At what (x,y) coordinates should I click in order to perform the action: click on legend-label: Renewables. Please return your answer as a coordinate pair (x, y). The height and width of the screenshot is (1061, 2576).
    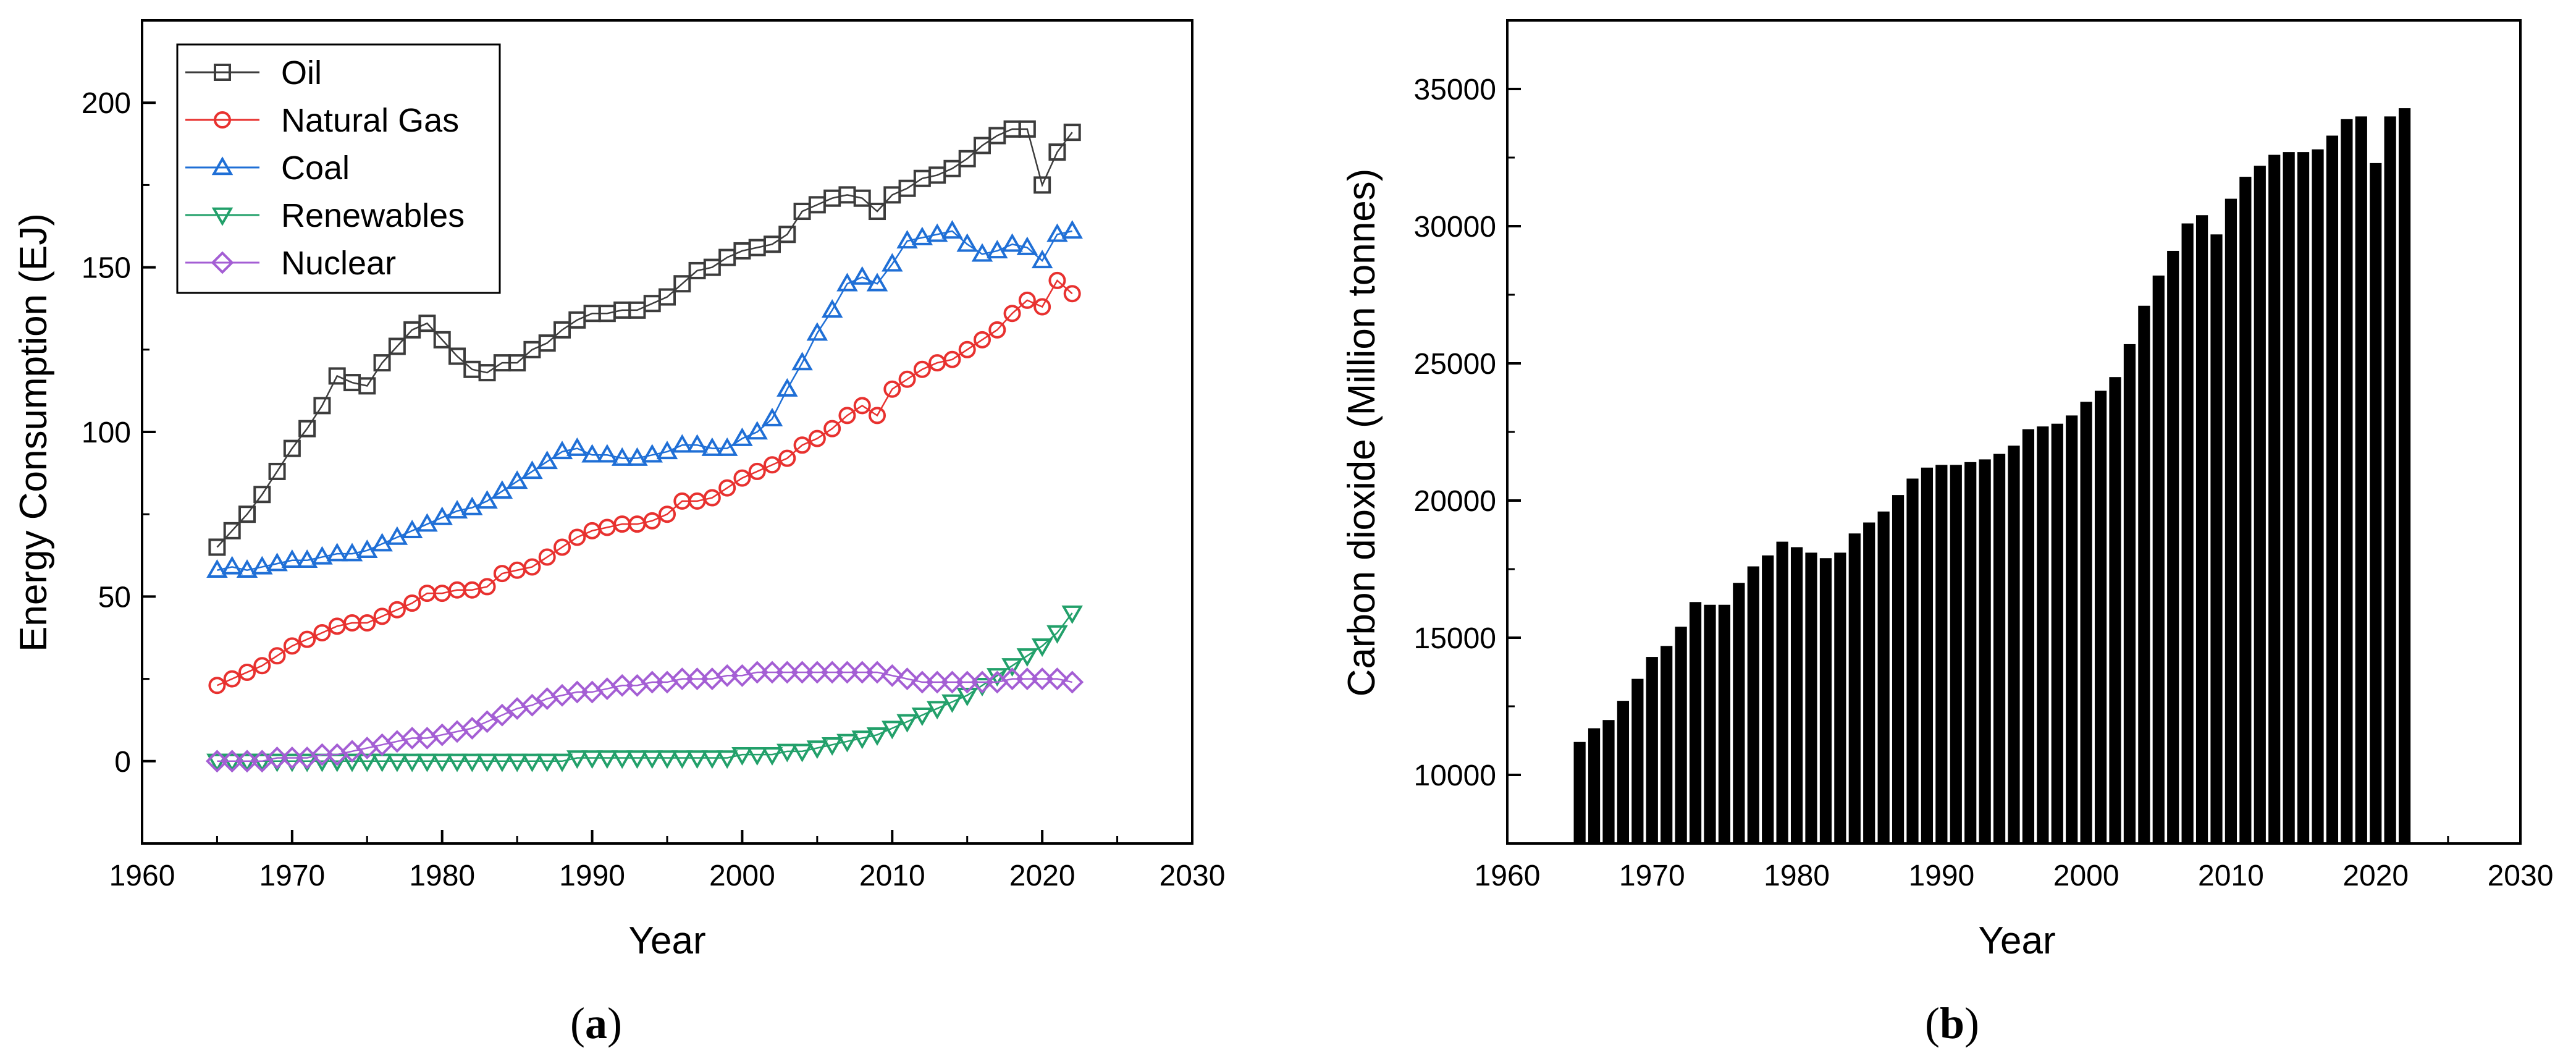
    Looking at the image, I should click on (373, 216).